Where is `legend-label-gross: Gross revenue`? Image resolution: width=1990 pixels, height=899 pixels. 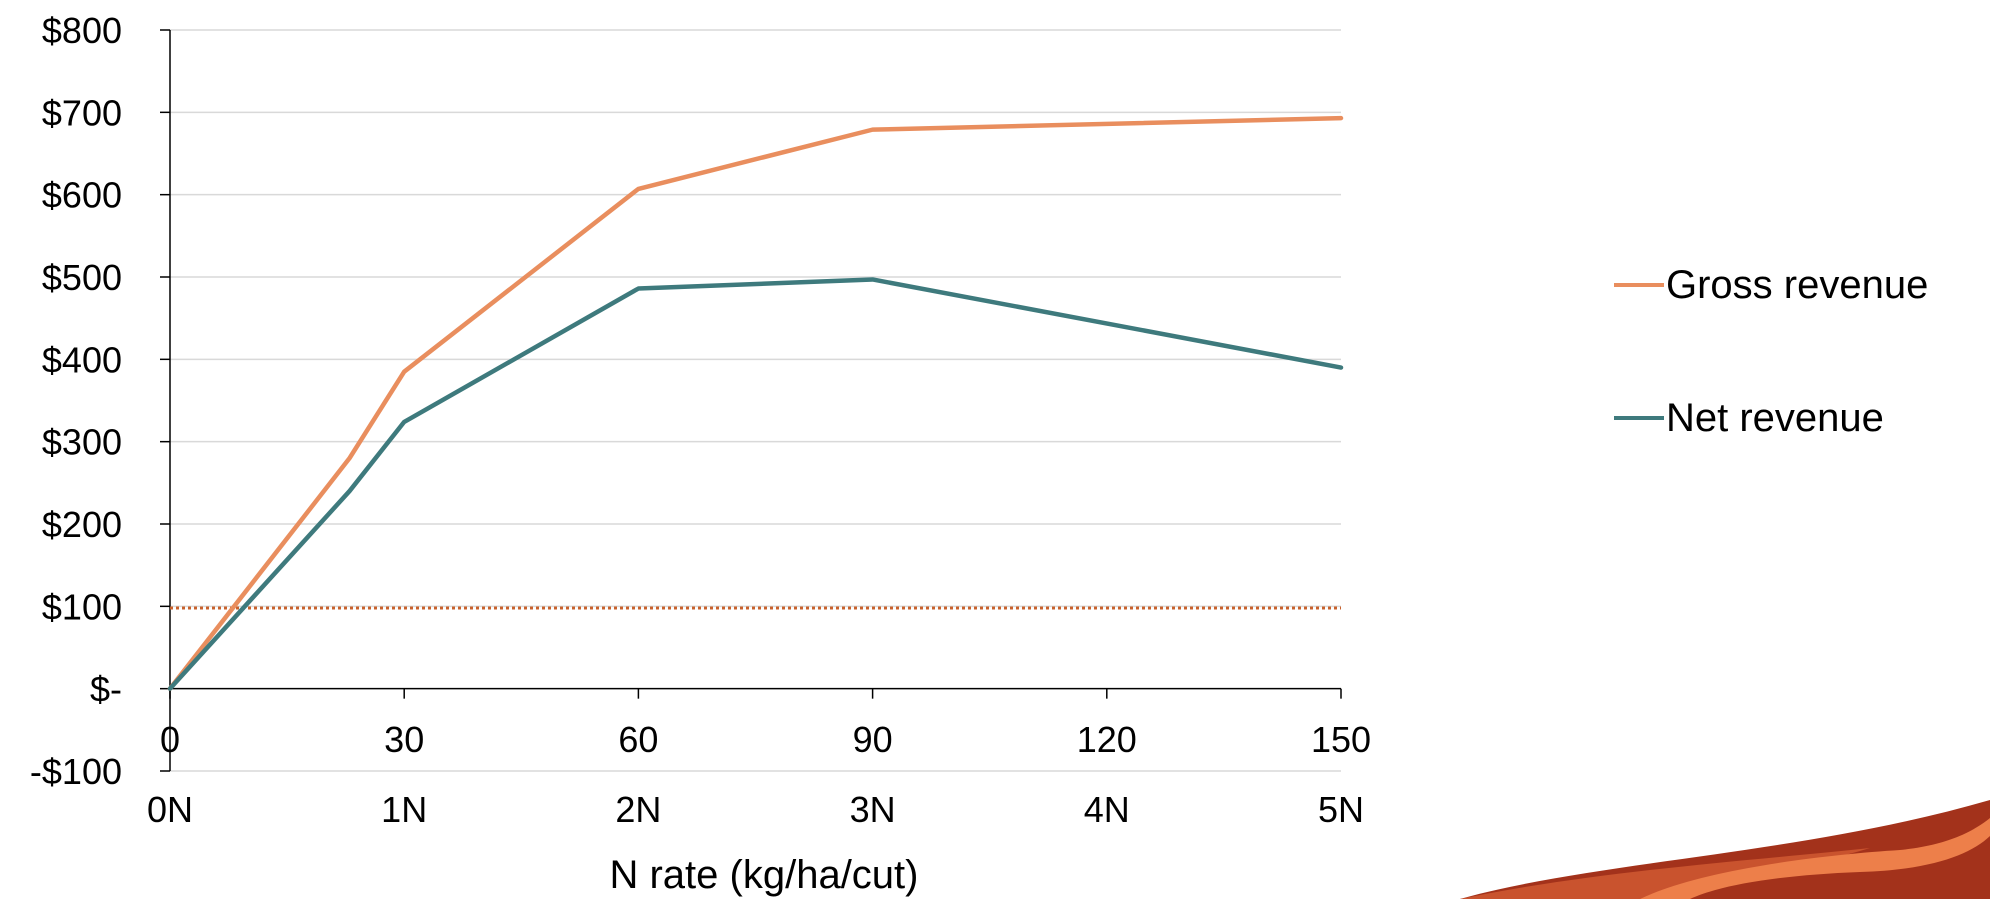 legend-label-gross: Gross revenue is located at coordinates (1797, 285).